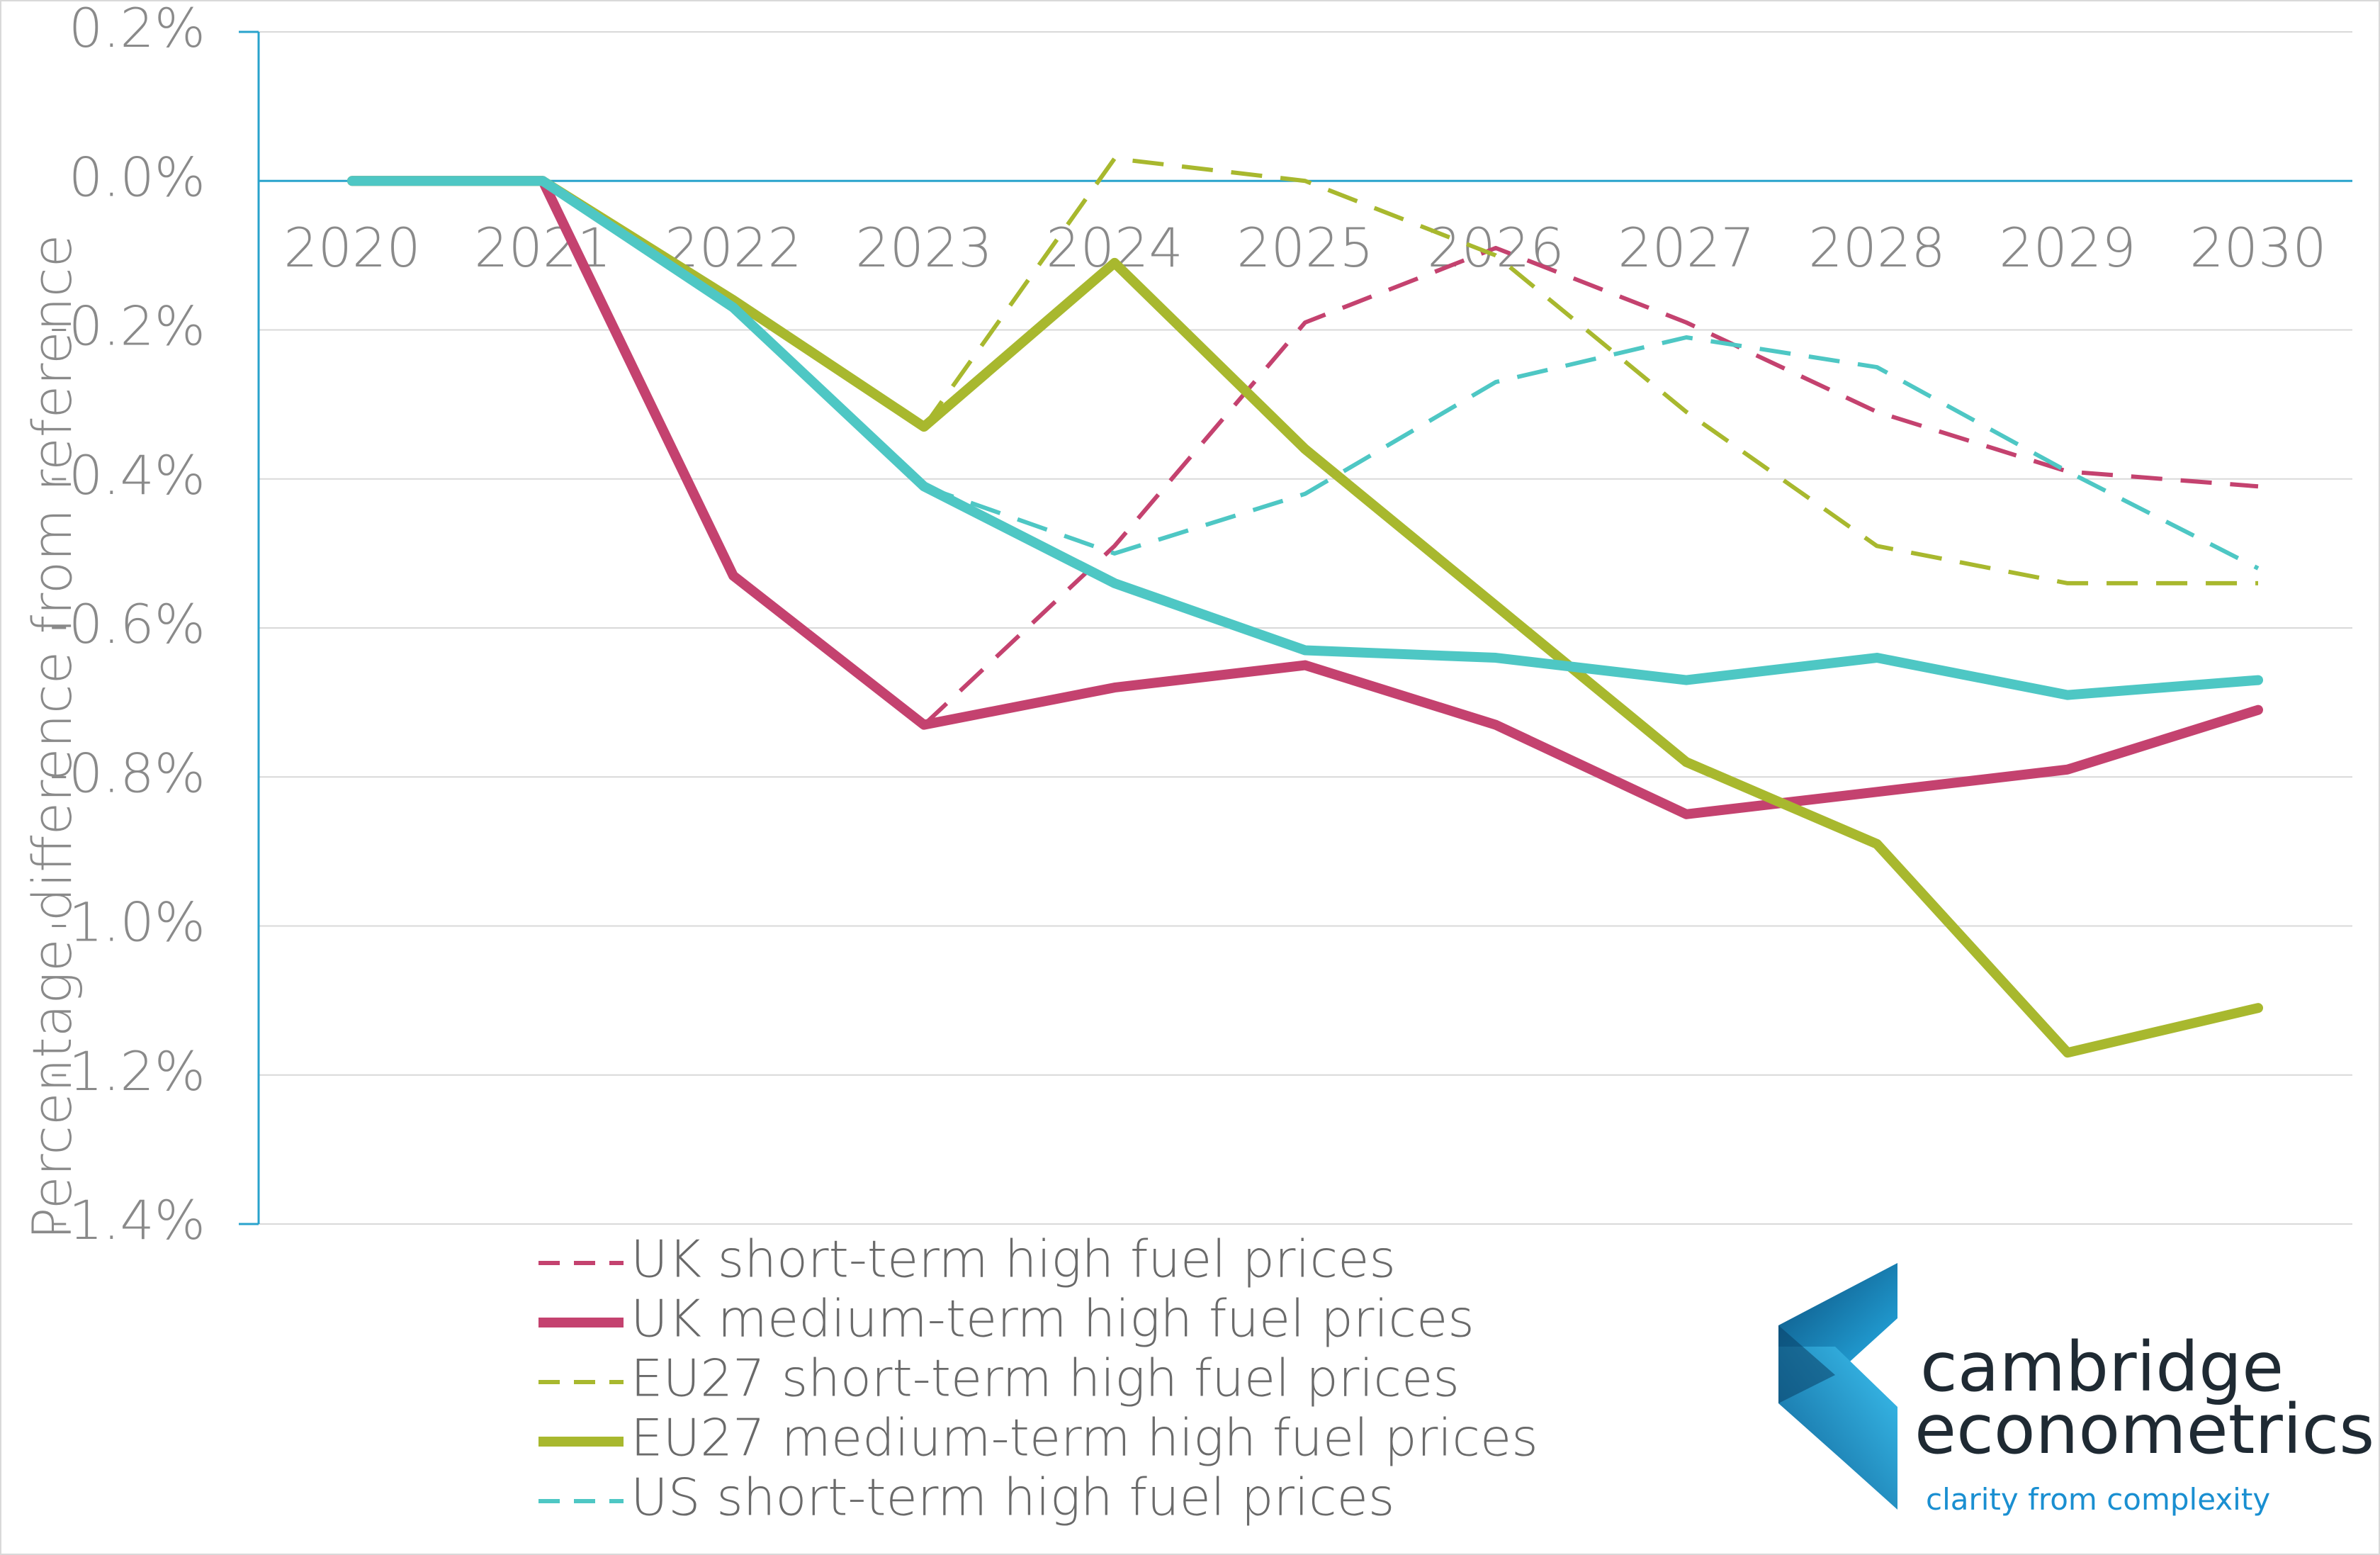 The image size is (2380, 1555). I want to click on y-tick-label: -0.6%, so click(127, 624).